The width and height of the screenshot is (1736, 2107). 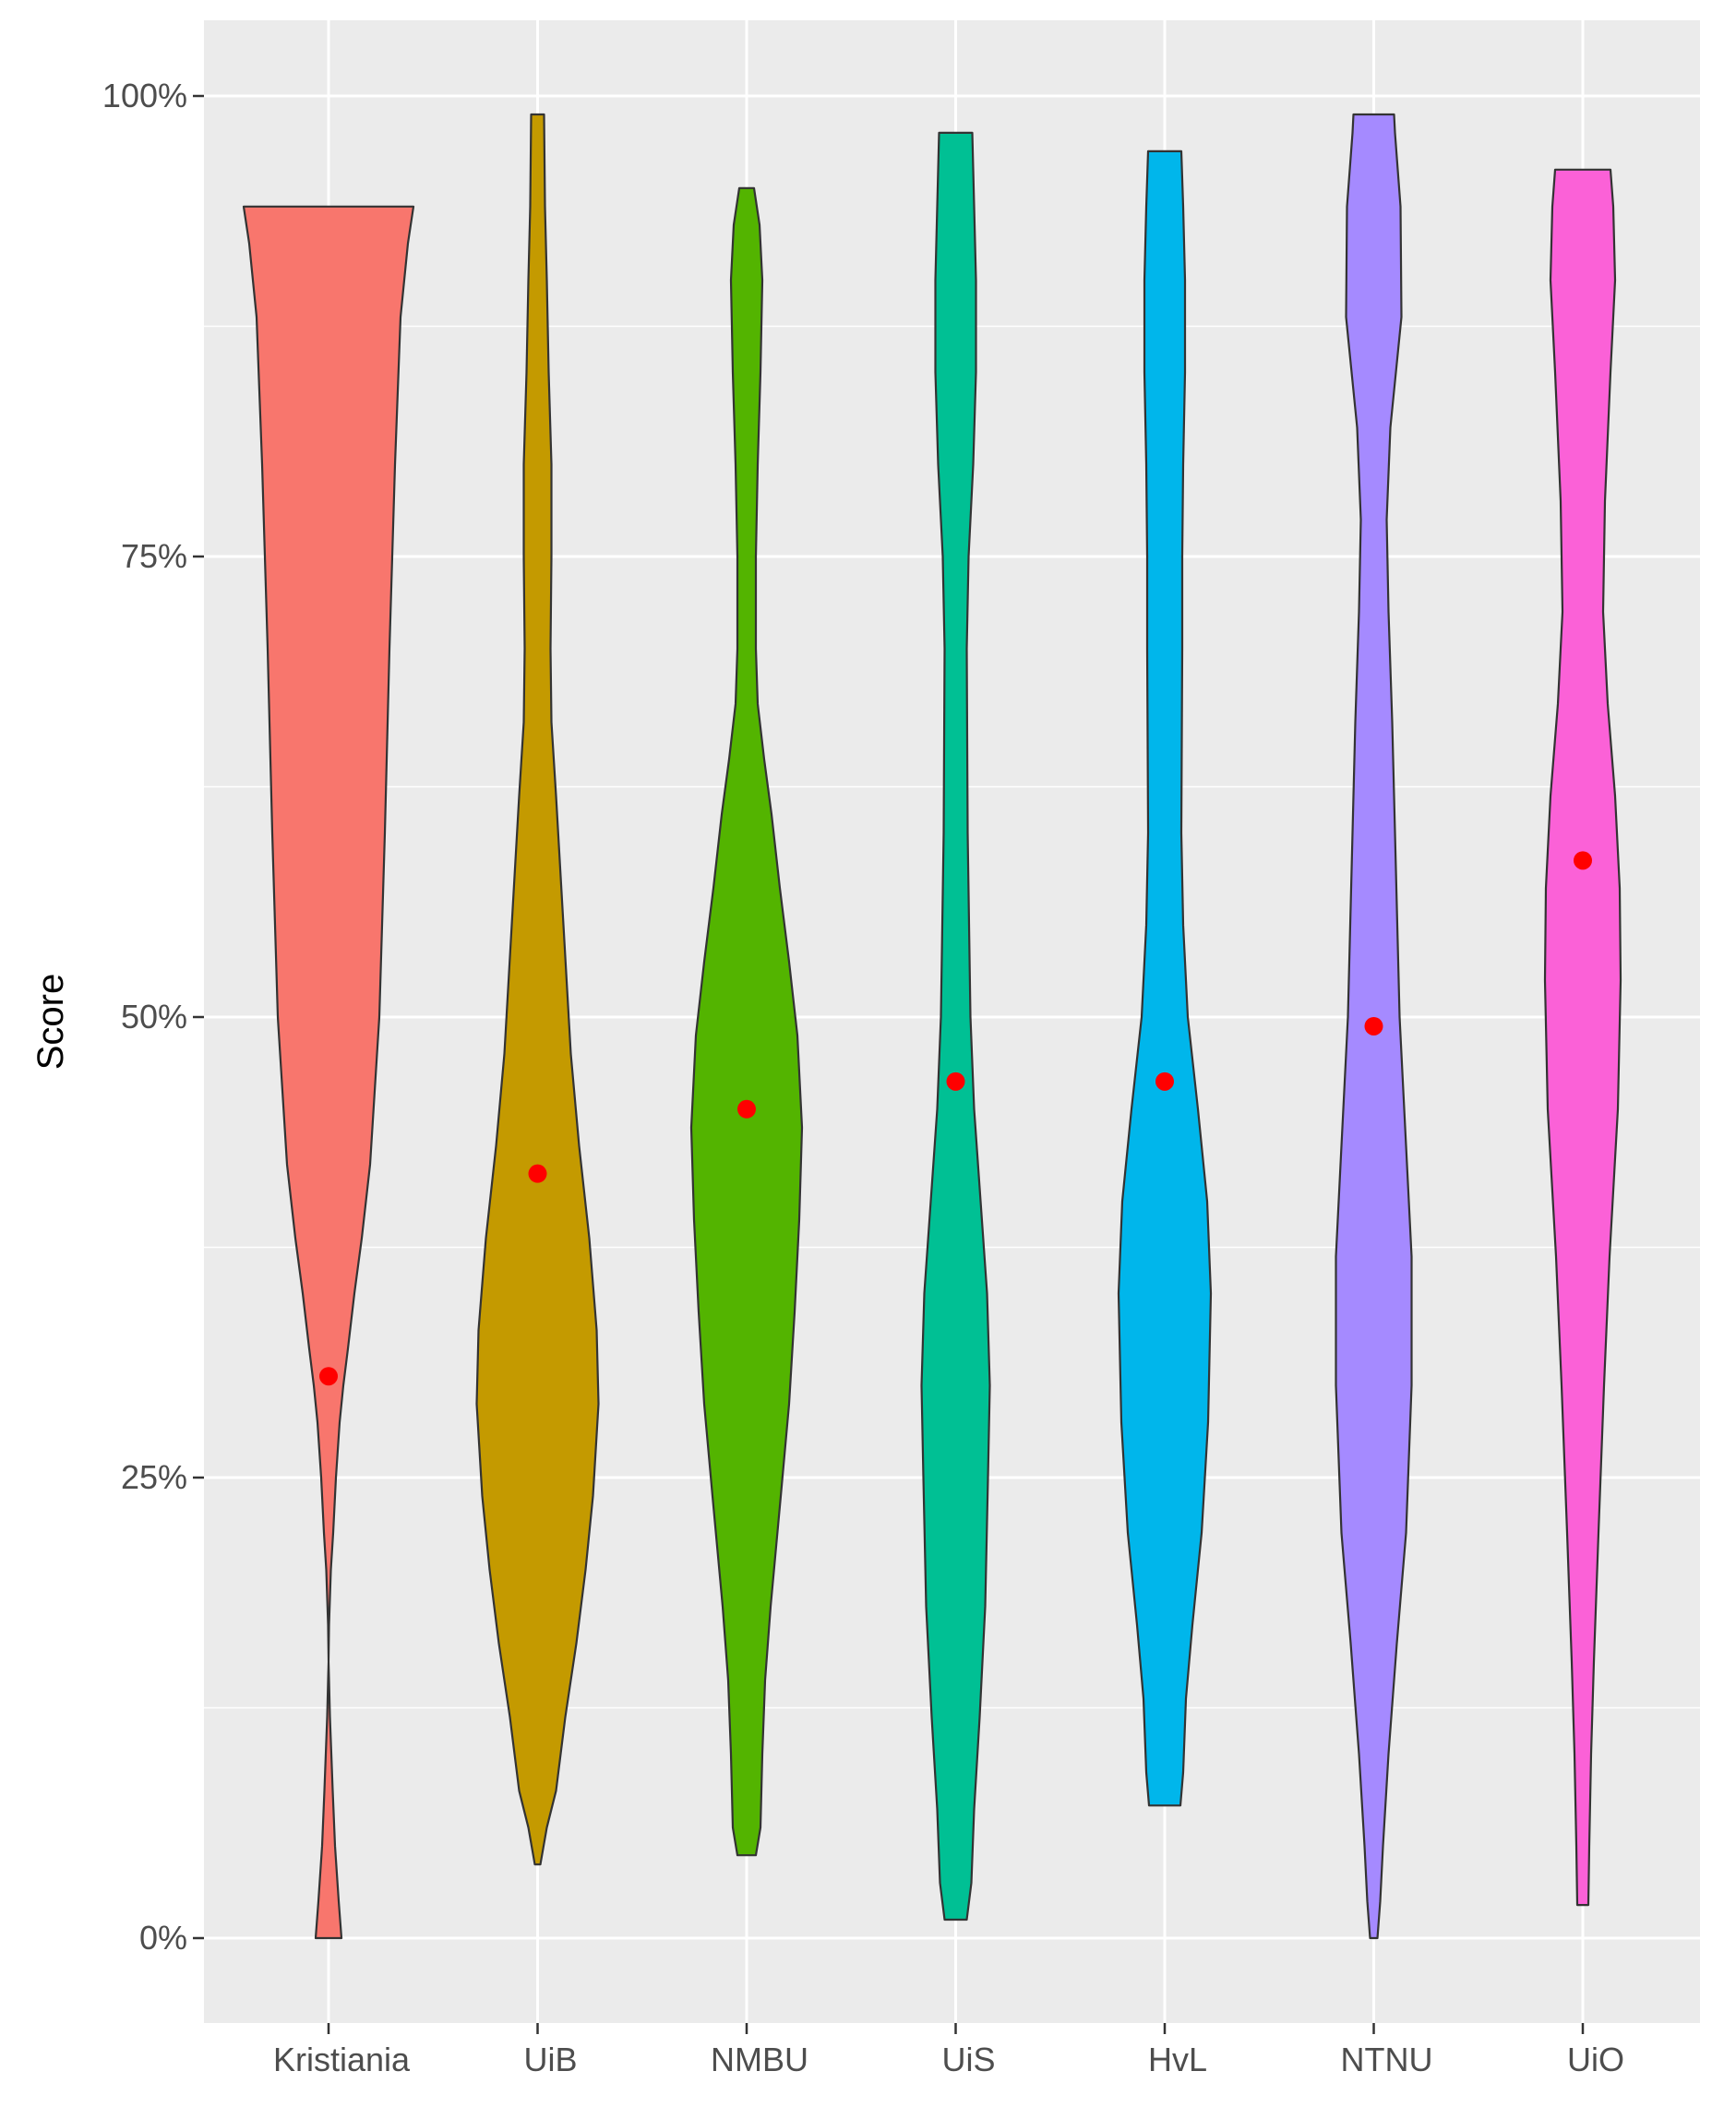 I want to click on mean-point-ntnu, so click(x=1374, y=1026).